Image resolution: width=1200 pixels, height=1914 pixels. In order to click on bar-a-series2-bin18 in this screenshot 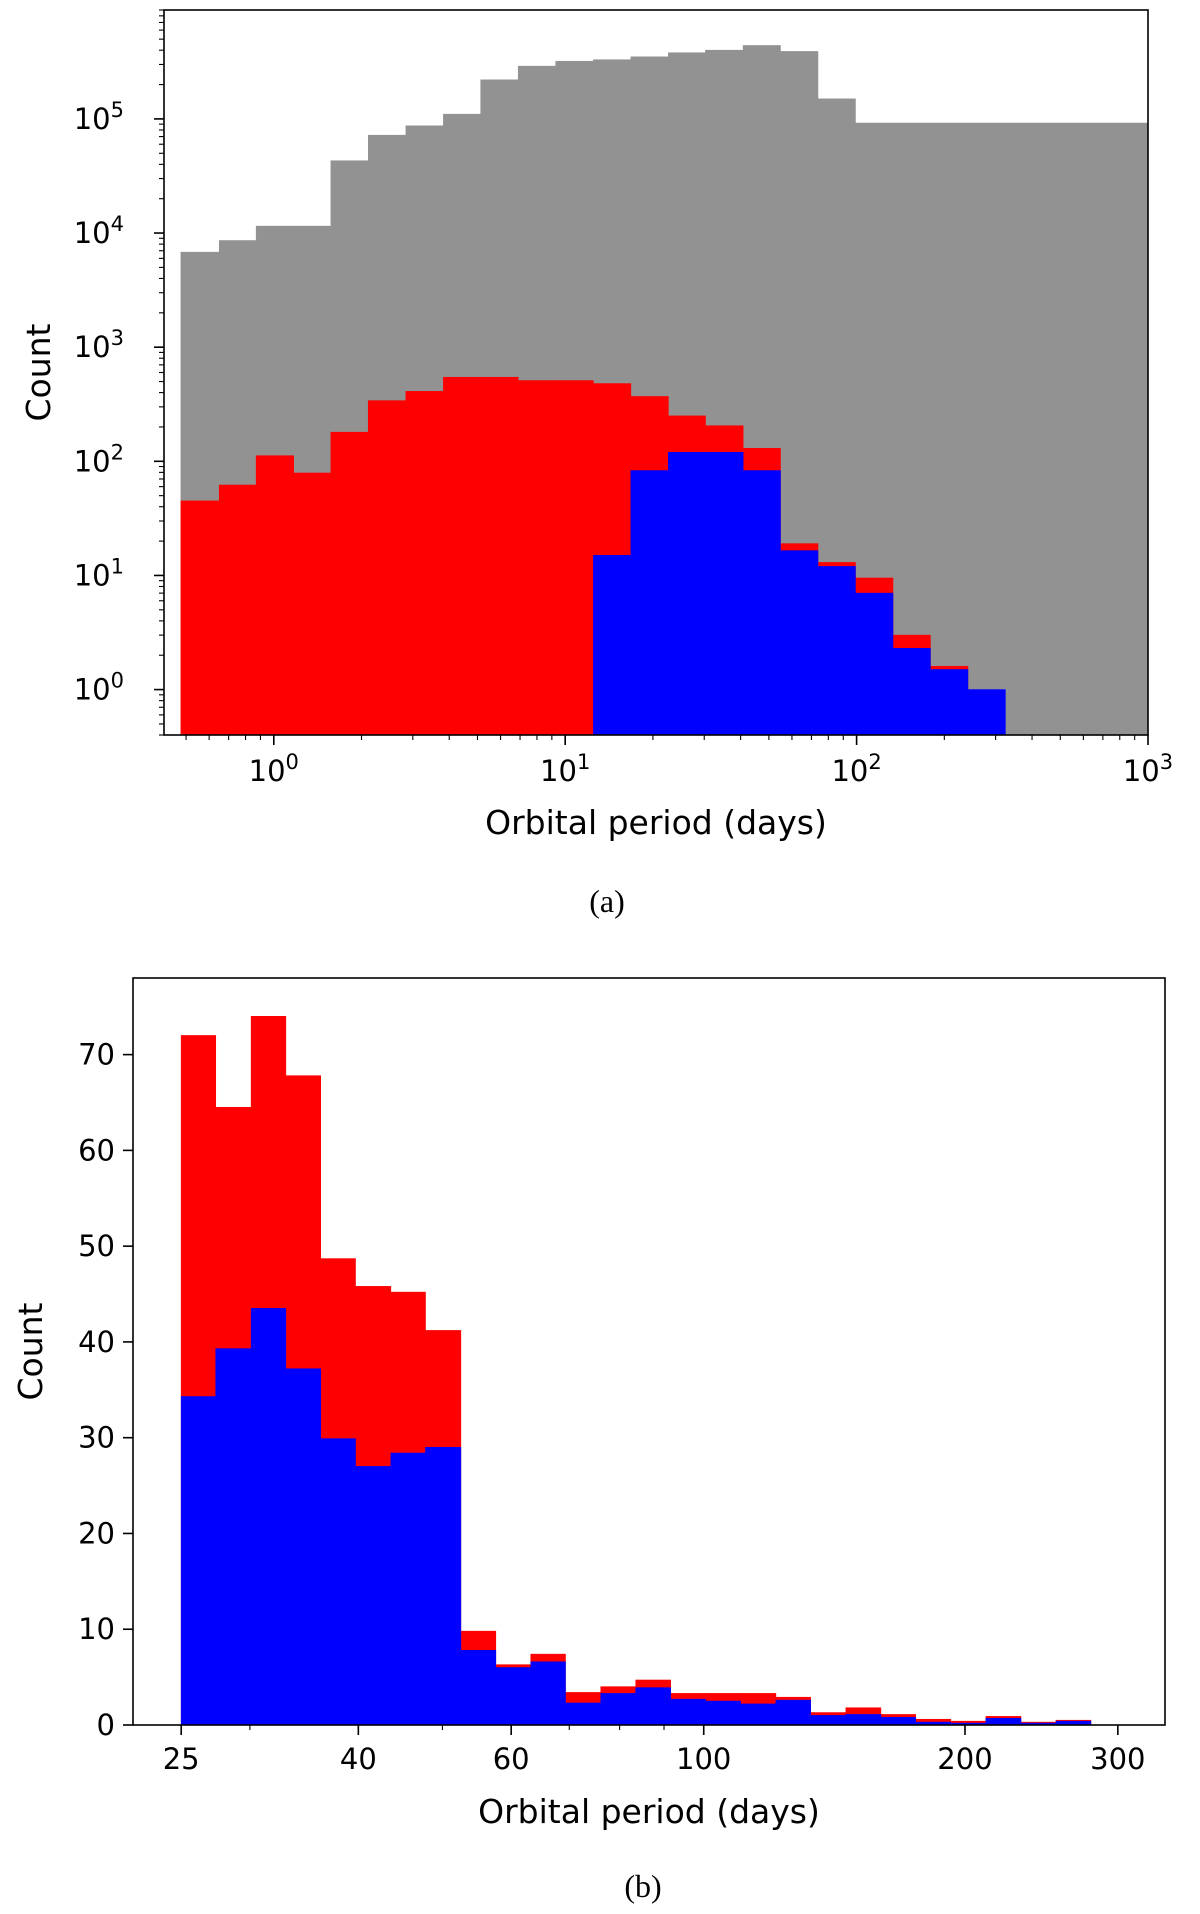, I will do `click(874, 664)`.